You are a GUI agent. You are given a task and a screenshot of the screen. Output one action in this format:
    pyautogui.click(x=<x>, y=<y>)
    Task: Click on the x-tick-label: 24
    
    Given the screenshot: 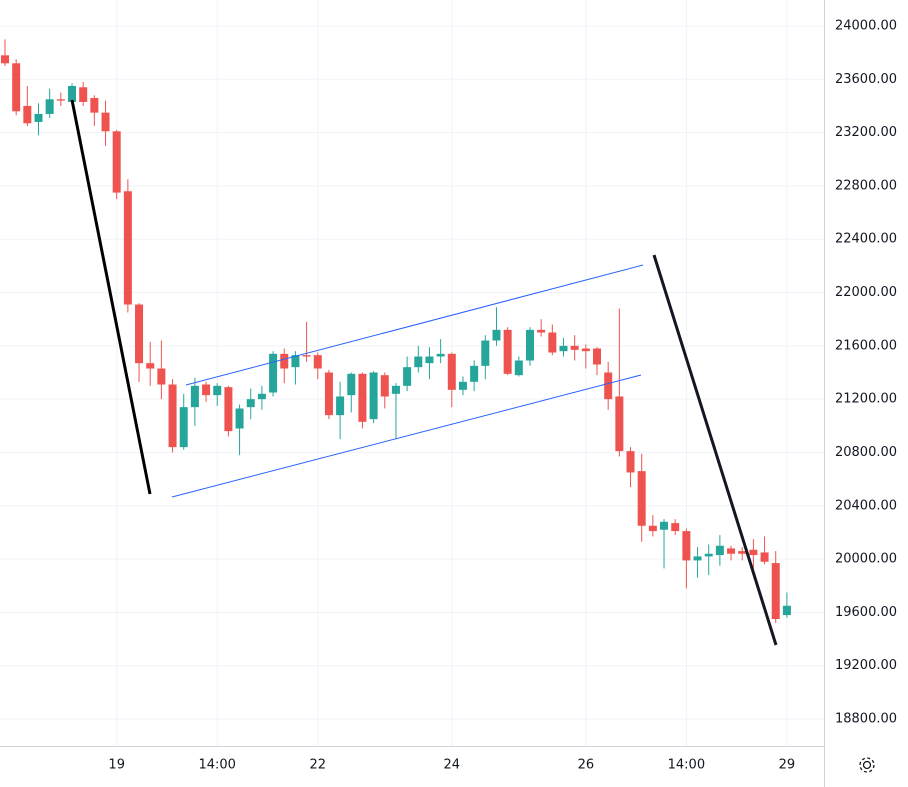 What is the action you would take?
    pyautogui.click(x=452, y=765)
    